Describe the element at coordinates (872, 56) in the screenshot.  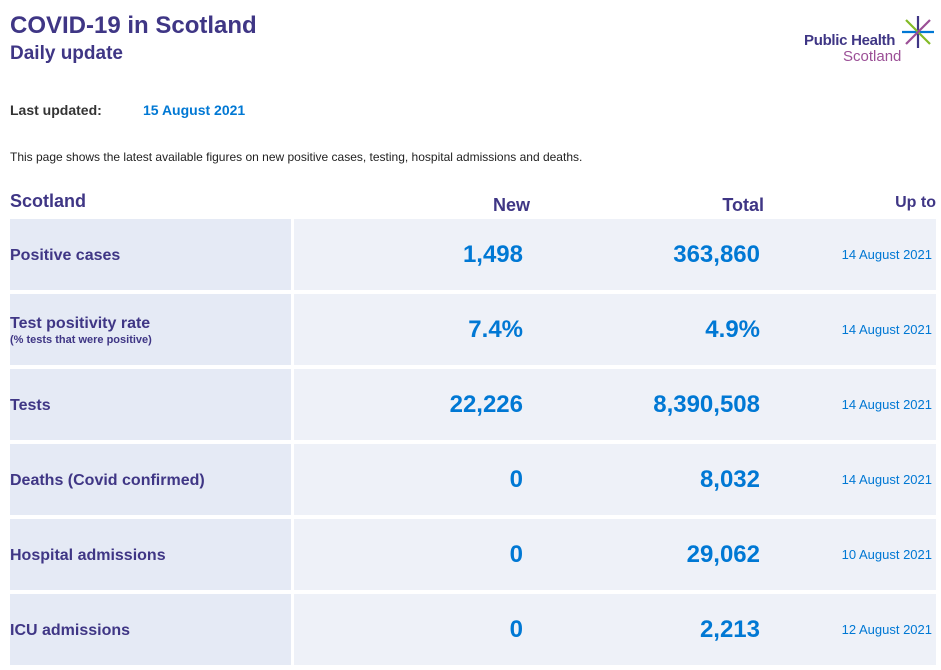
I see `logo-text-line2: Scotland` at that location.